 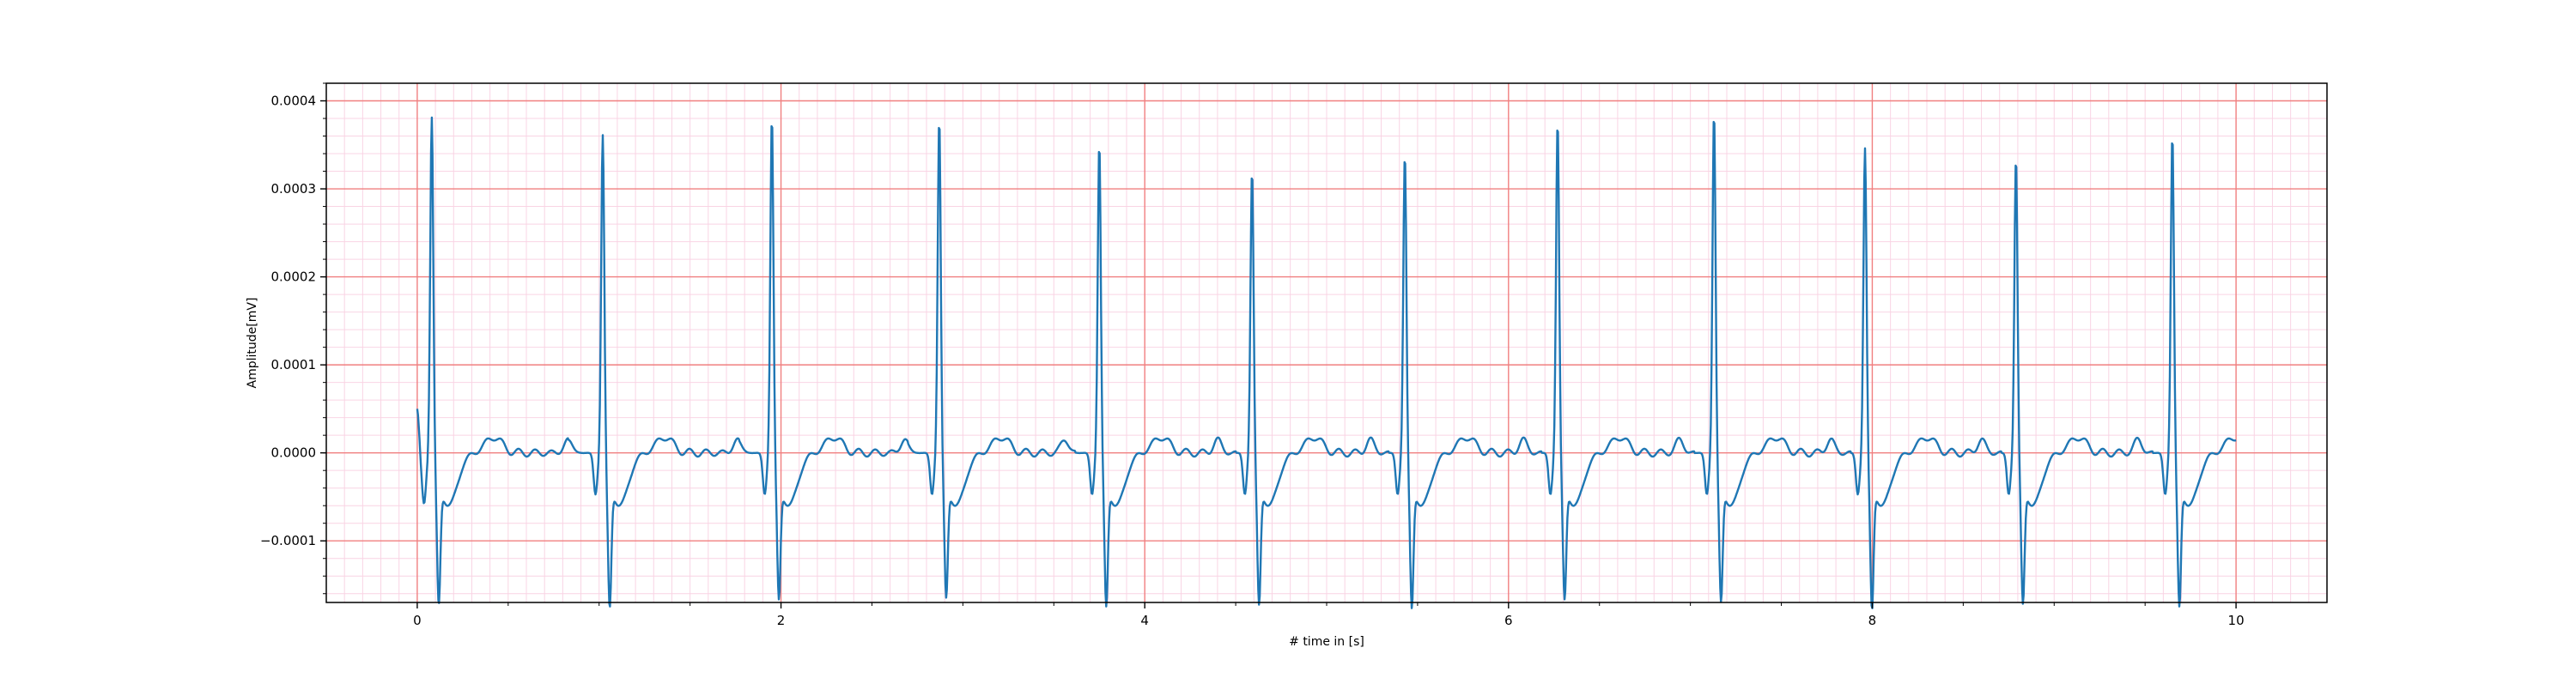 I want to click on y-tick-label: 0.0002, so click(x=294, y=277).